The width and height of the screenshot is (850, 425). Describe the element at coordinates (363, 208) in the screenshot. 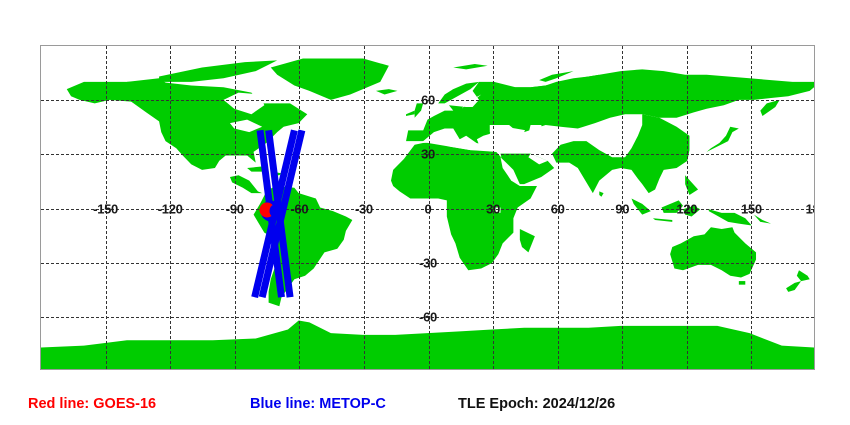

I see `longitude-label--30: -30` at that location.